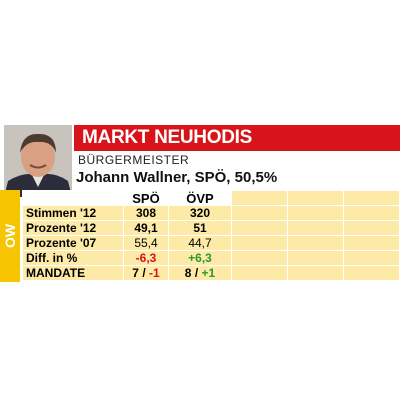 The width and height of the screenshot is (400, 400). I want to click on value-cell: 55,4, so click(146, 243).